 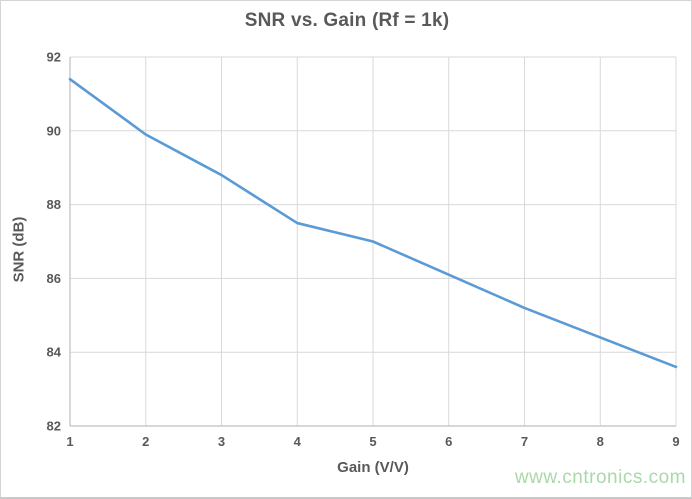 What do you see at coordinates (54, 352) in the screenshot?
I see `y-tick-label: 84` at bounding box center [54, 352].